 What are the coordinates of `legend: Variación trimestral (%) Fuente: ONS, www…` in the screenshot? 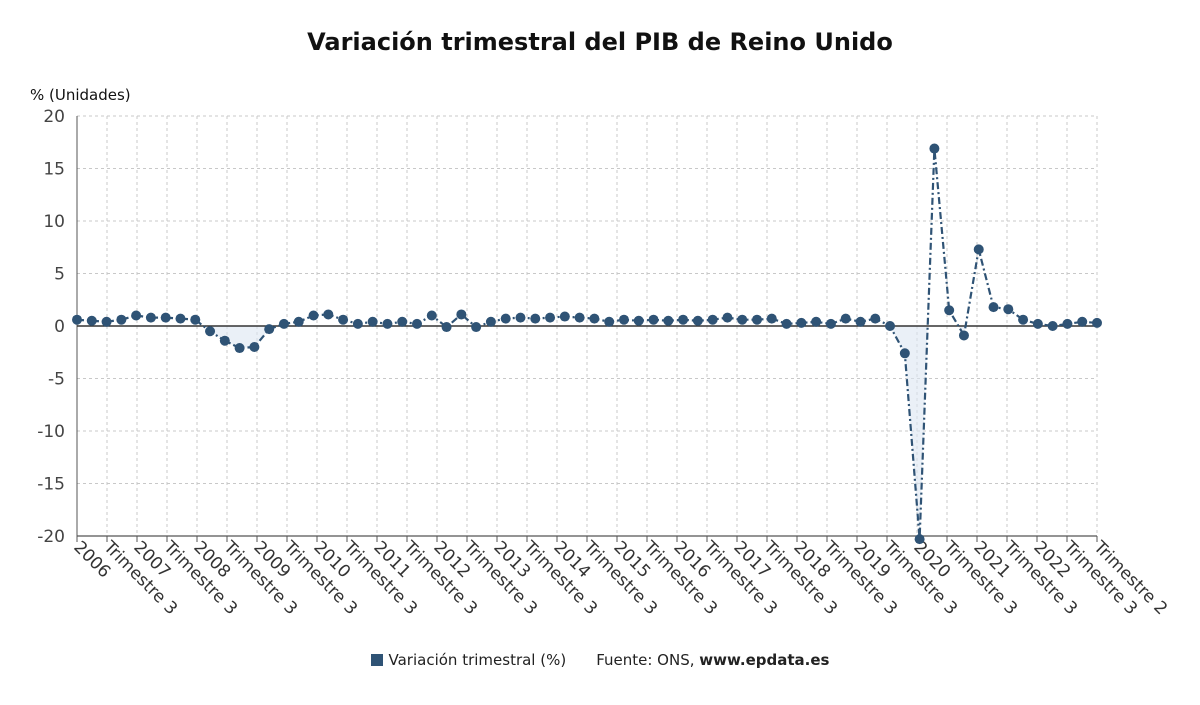 It's located at (600, 660).